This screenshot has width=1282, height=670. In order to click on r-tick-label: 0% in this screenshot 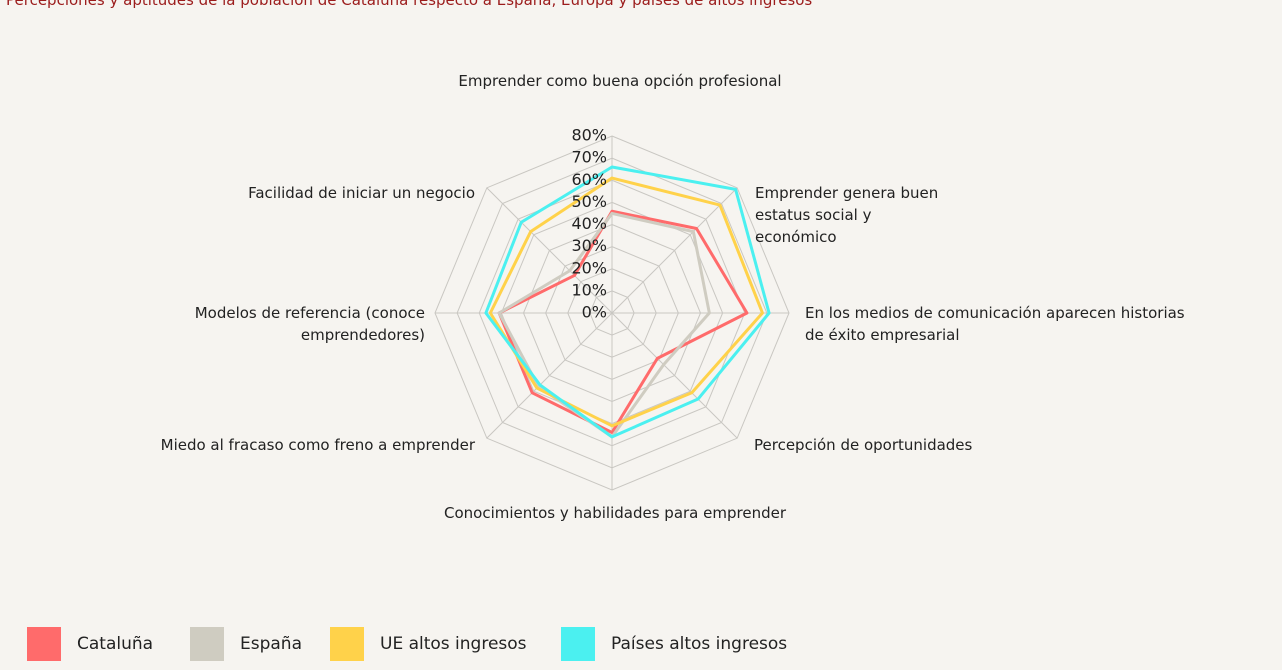, I will do `click(594, 312)`.